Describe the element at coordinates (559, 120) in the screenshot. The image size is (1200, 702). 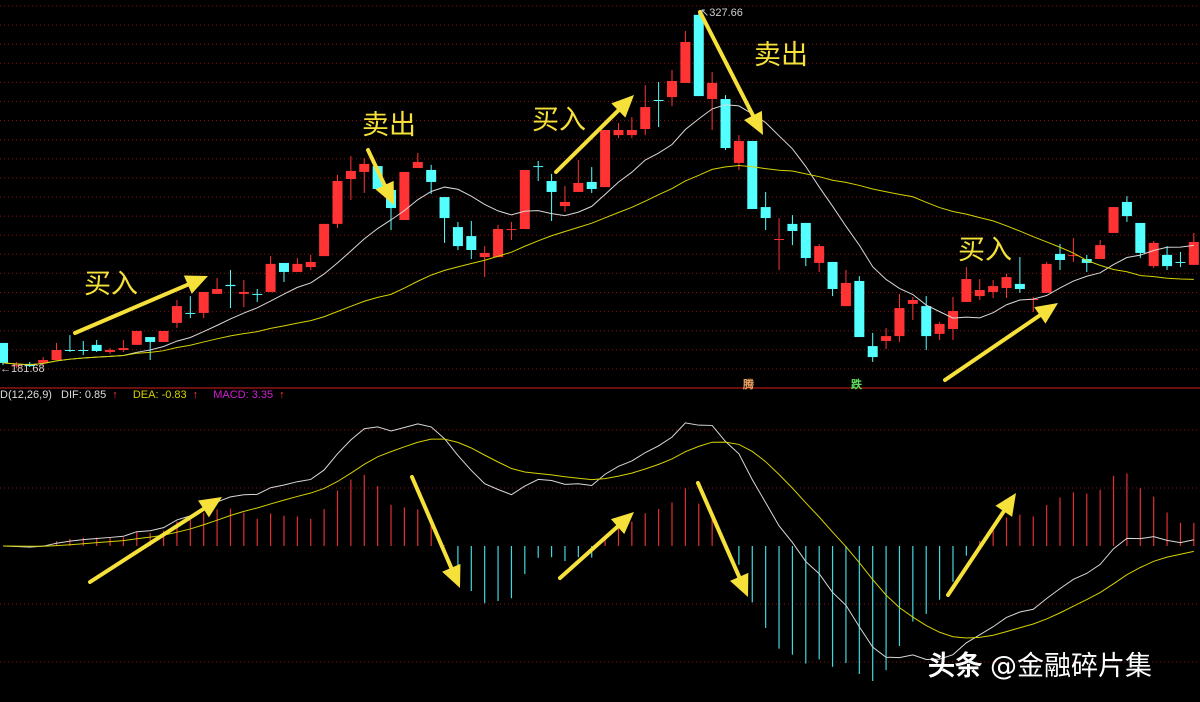
I see `annotation-buy-2: 买入` at that location.